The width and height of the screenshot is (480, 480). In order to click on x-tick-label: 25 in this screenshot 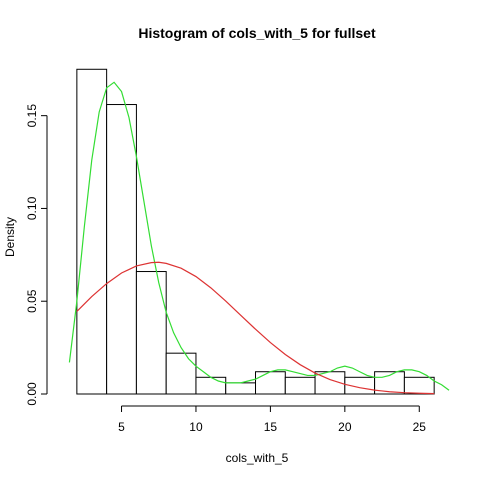, I will do `click(420, 427)`.